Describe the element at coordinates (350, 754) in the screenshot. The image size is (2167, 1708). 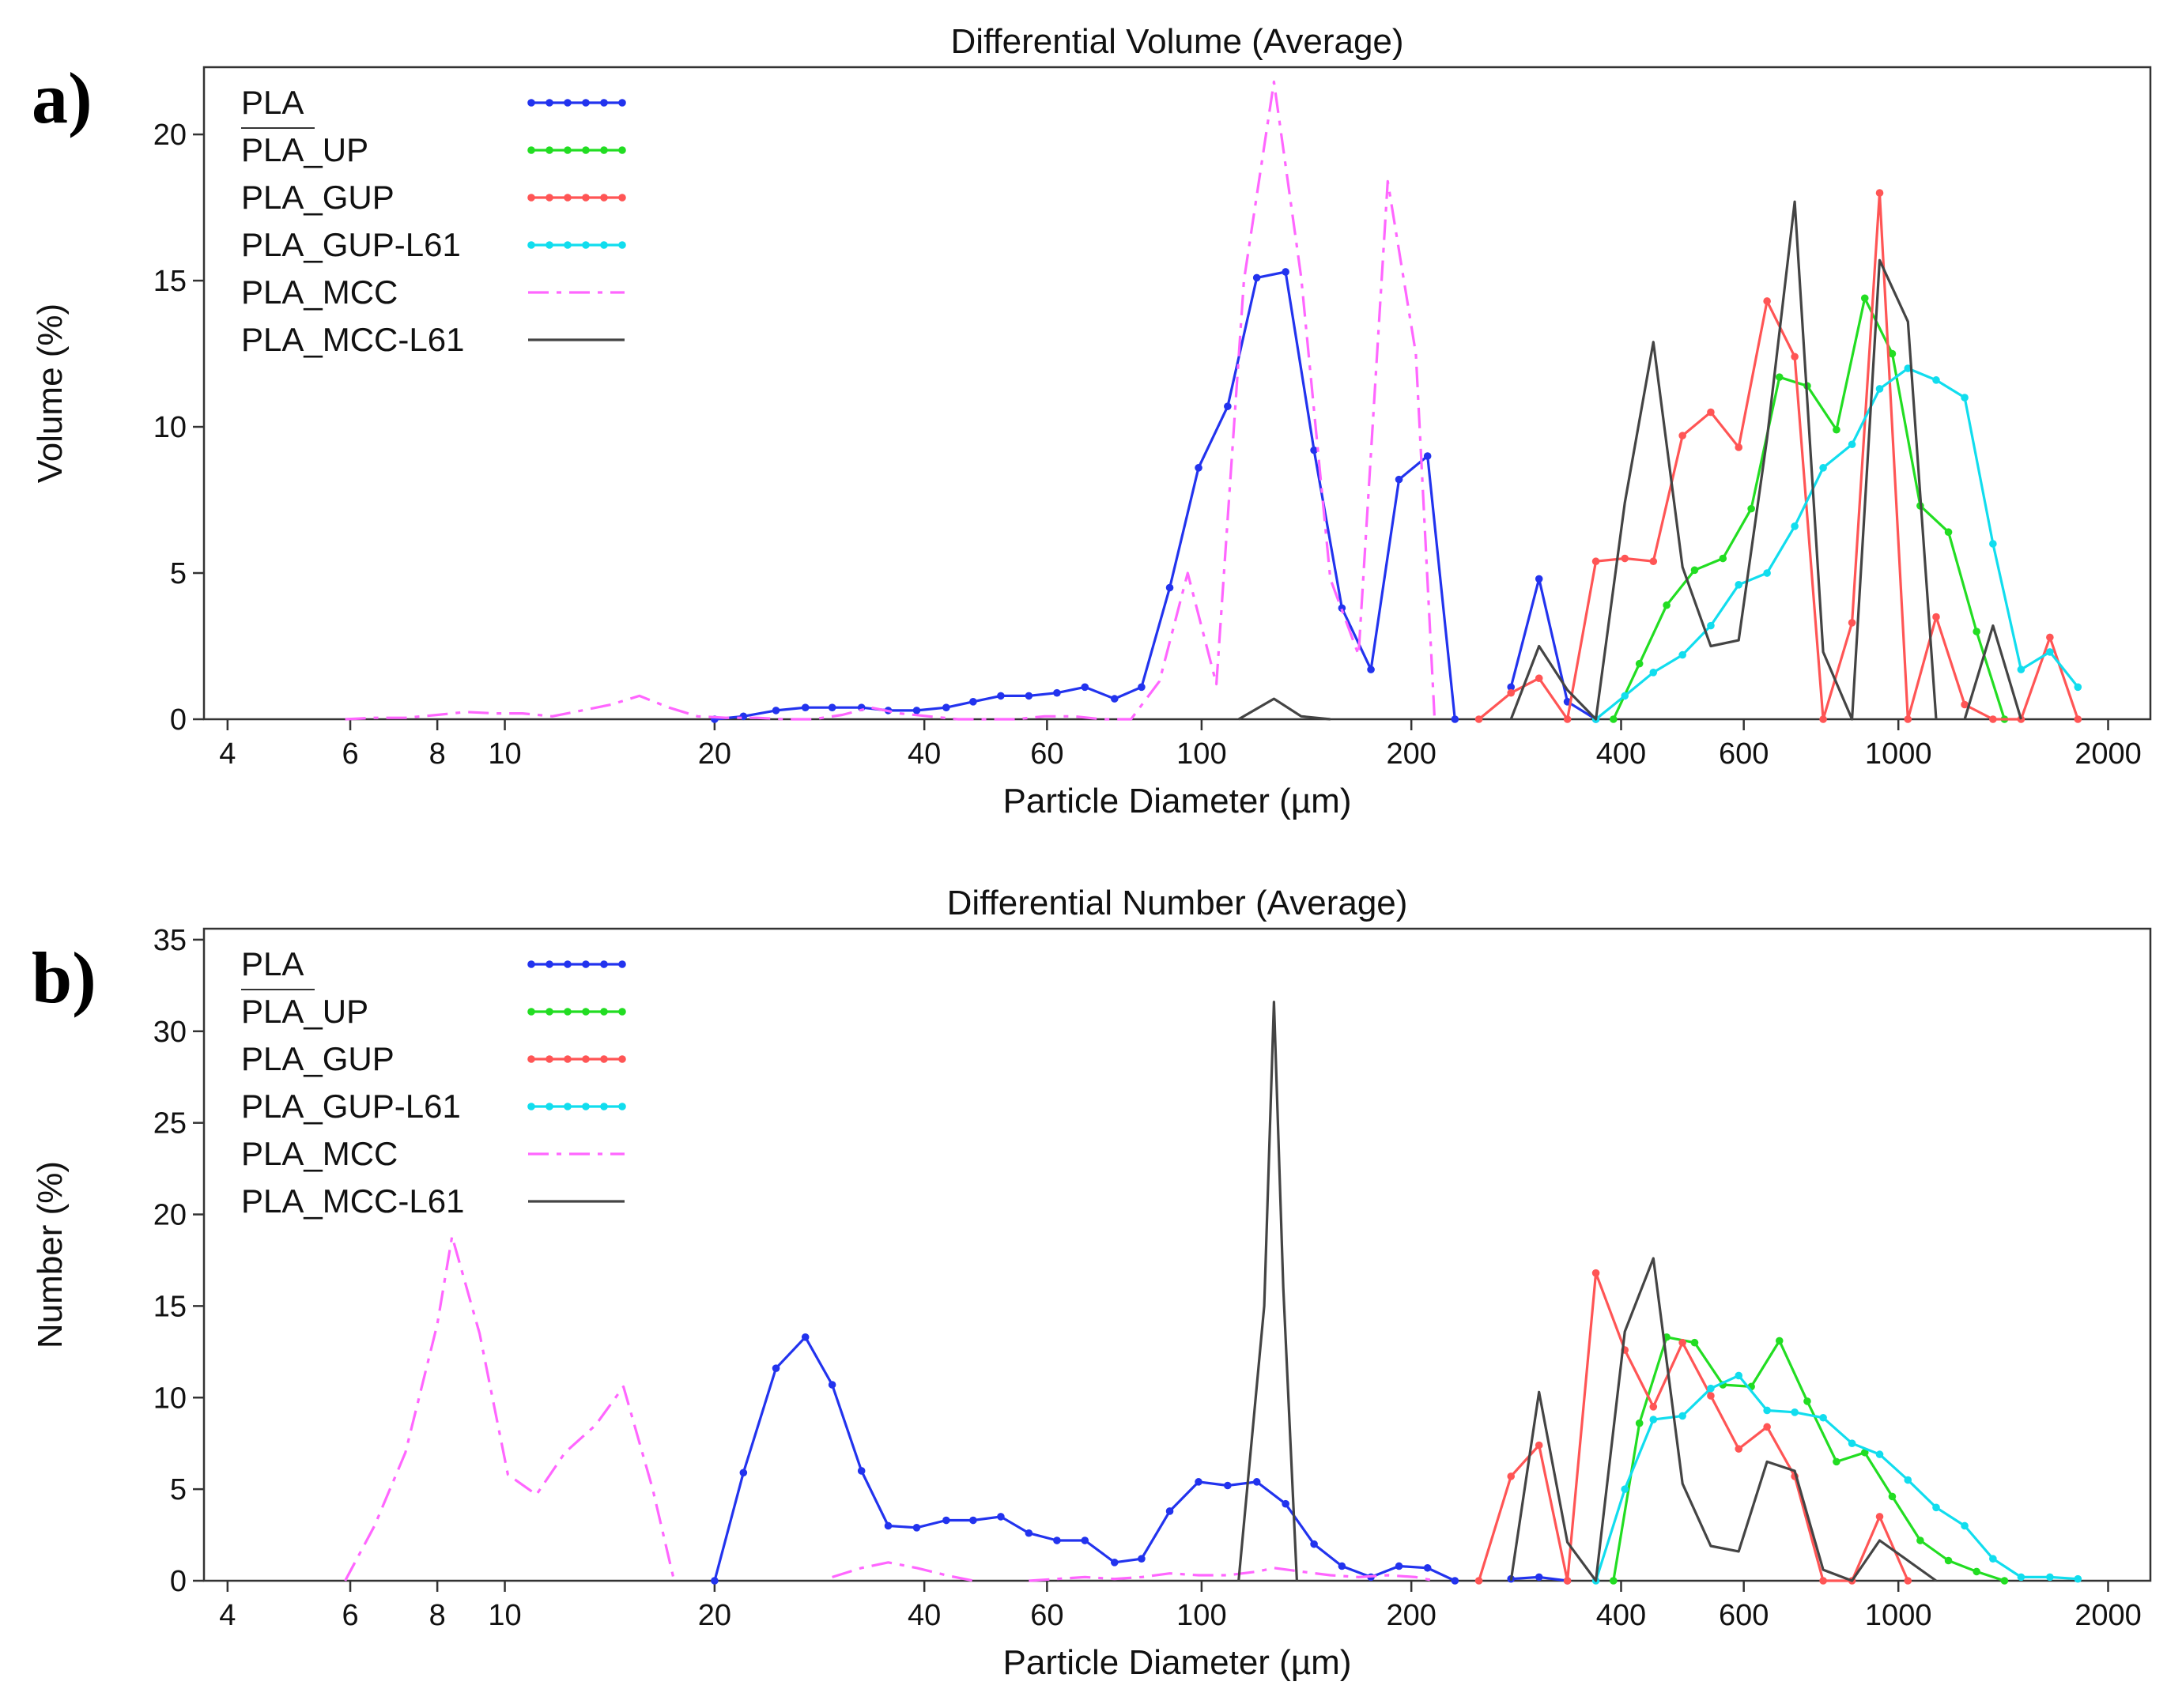
I see `x-tick-label: 6` at that location.